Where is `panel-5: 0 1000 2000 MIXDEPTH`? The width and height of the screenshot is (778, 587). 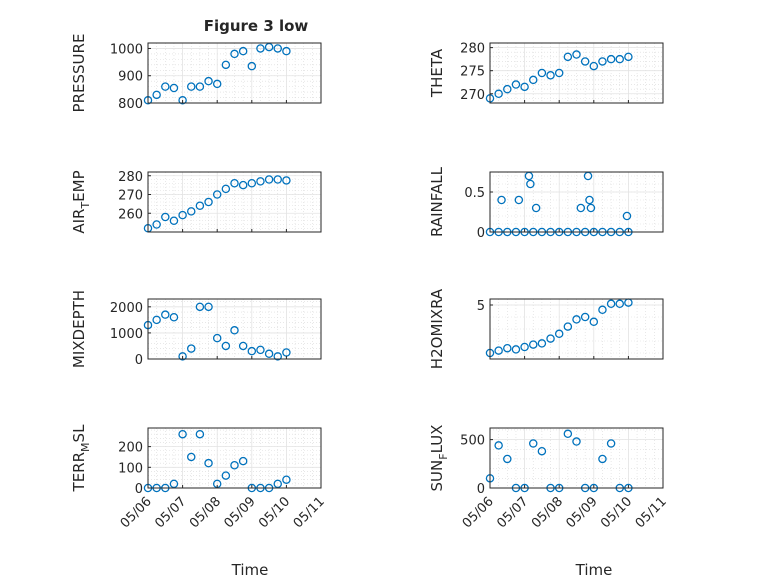 panel-5: 0 1000 2000 MIXDEPTH is located at coordinates (196, 329).